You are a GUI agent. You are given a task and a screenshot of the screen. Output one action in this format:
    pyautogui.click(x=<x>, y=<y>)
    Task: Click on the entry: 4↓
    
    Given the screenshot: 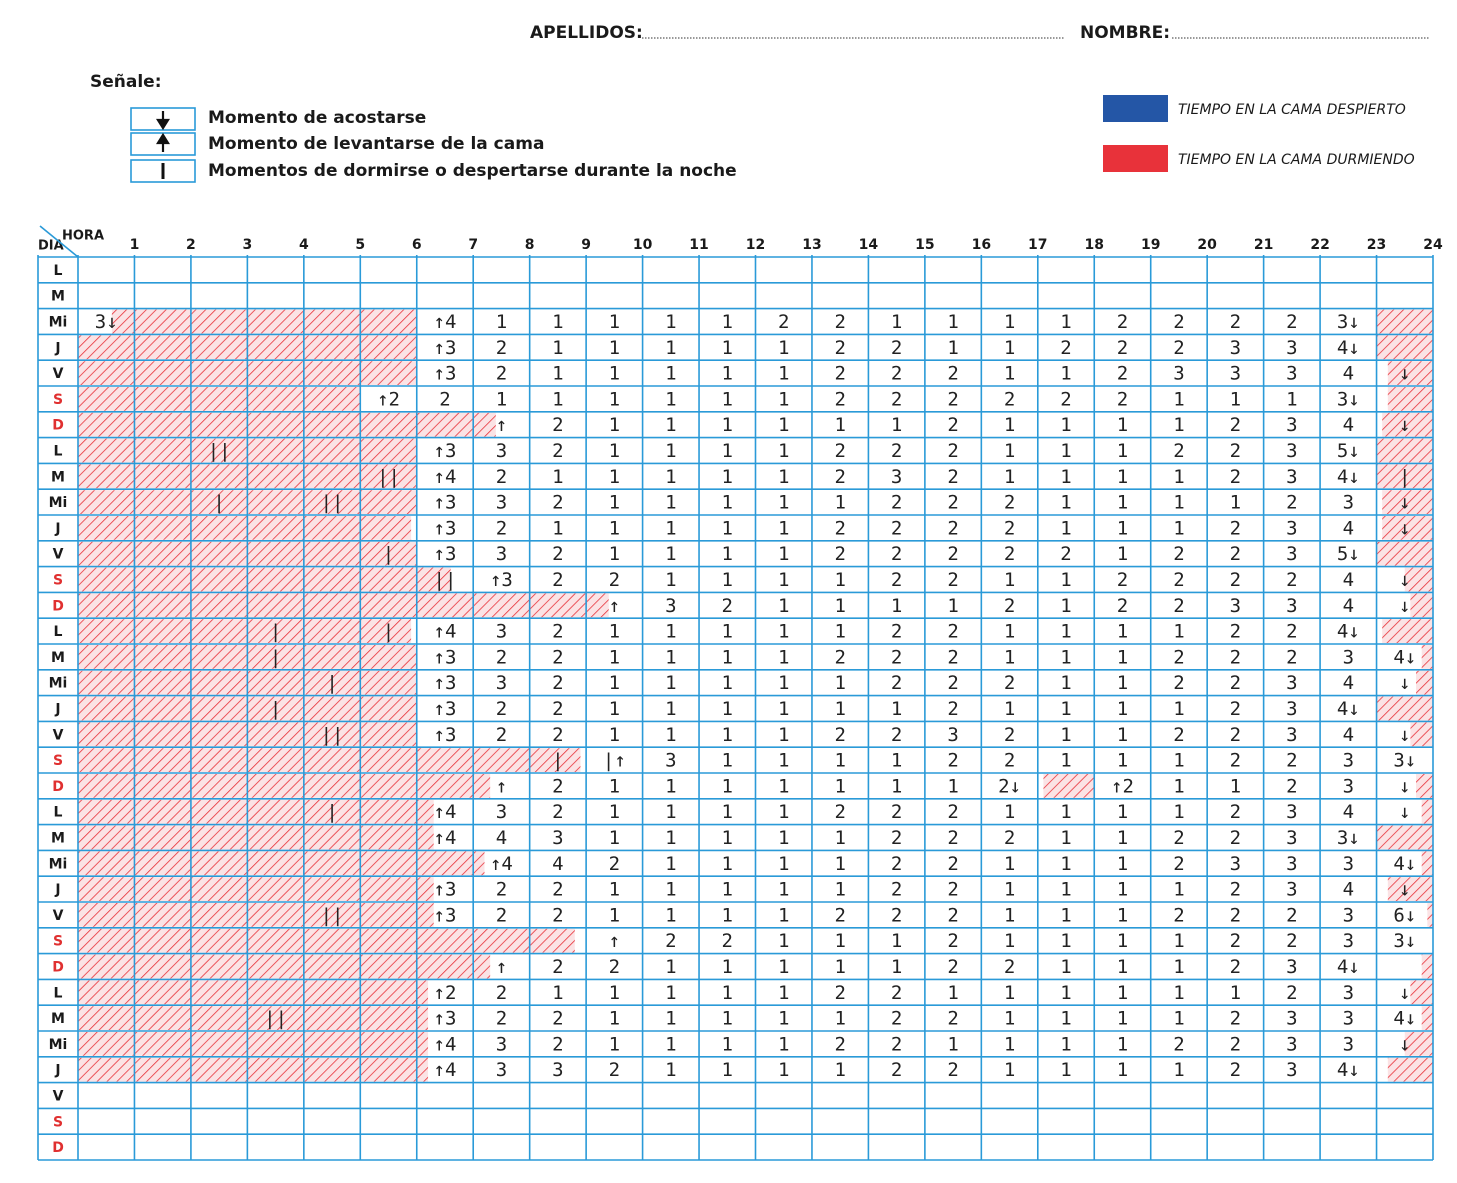 What is the action you would take?
    pyautogui.click(x=1404, y=1019)
    